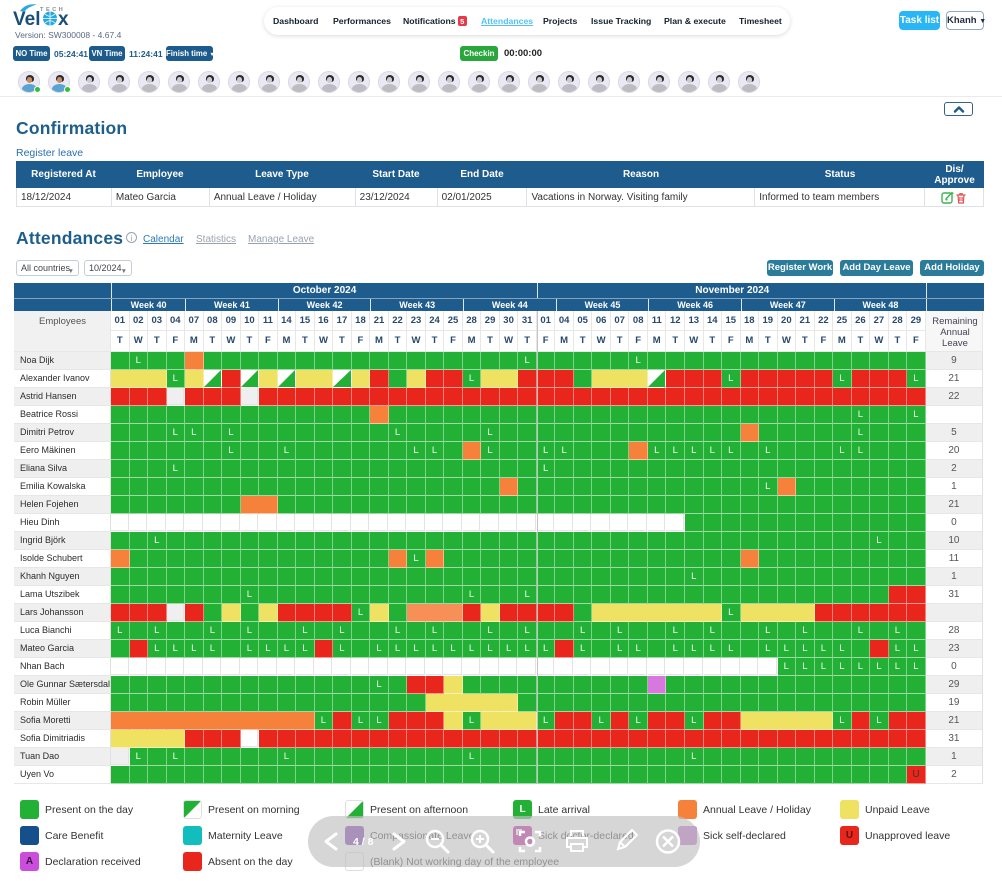 Image resolution: width=1002 pixels, height=881 pixels. I want to click on svg-text: Vel, so click(26, 19).